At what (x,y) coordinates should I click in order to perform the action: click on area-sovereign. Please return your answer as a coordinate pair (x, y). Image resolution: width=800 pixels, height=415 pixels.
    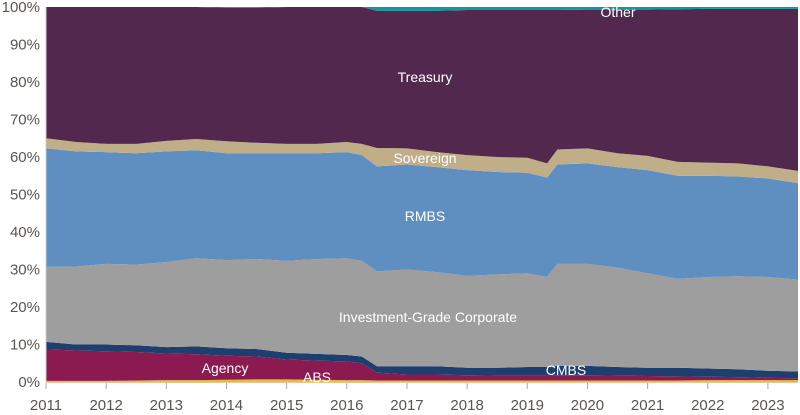
    Looking at the image, I should click on (422, 161).